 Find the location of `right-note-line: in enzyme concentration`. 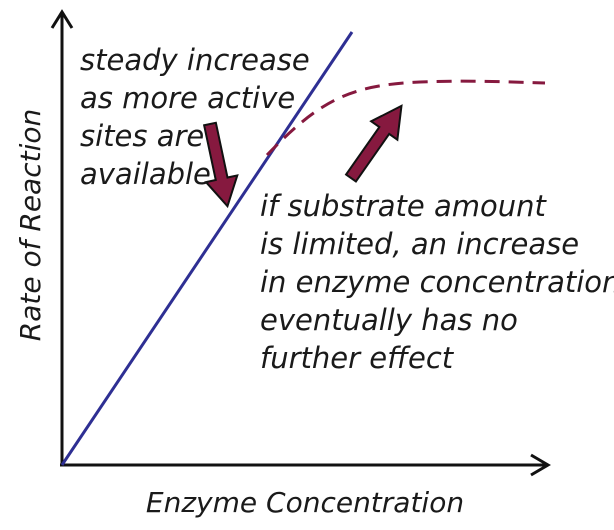

right-note-line: in enzyme concentration is located at coordinates (437, 282).